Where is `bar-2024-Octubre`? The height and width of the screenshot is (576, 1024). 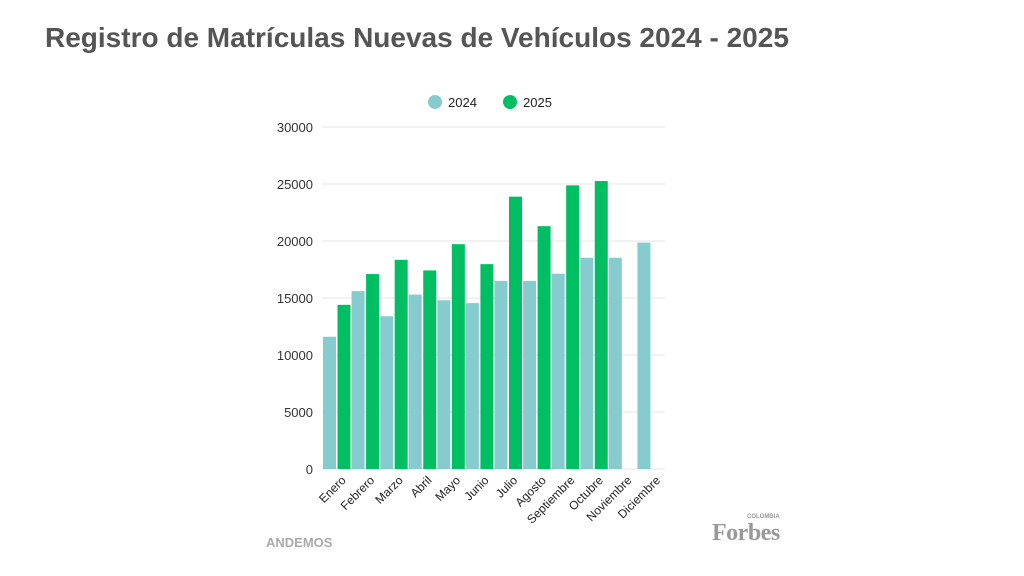
bar-2024-Octubre is located at coordinates (587, 363).